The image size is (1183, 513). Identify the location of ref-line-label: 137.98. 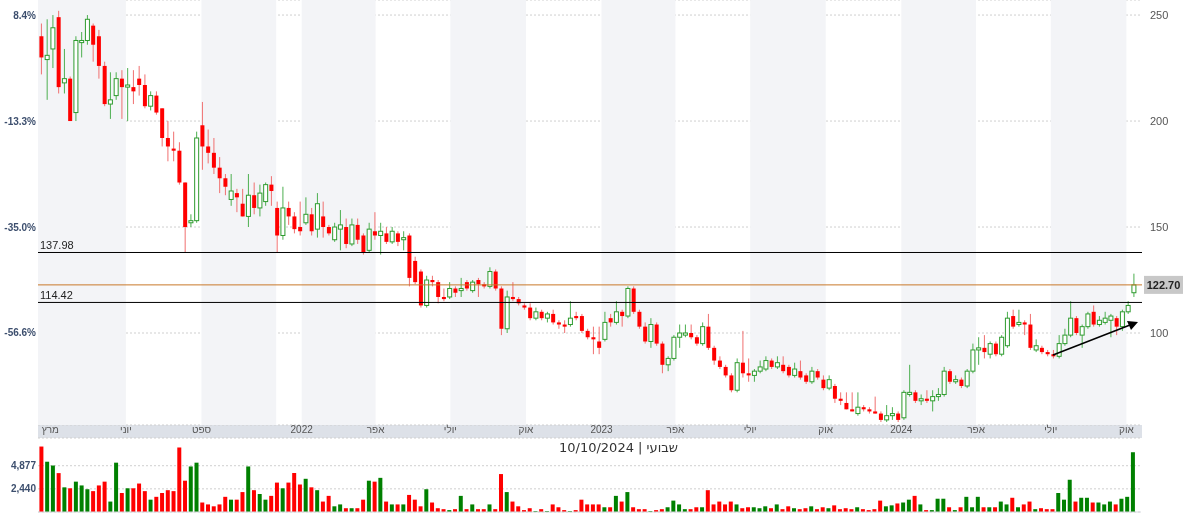
(57, 245).